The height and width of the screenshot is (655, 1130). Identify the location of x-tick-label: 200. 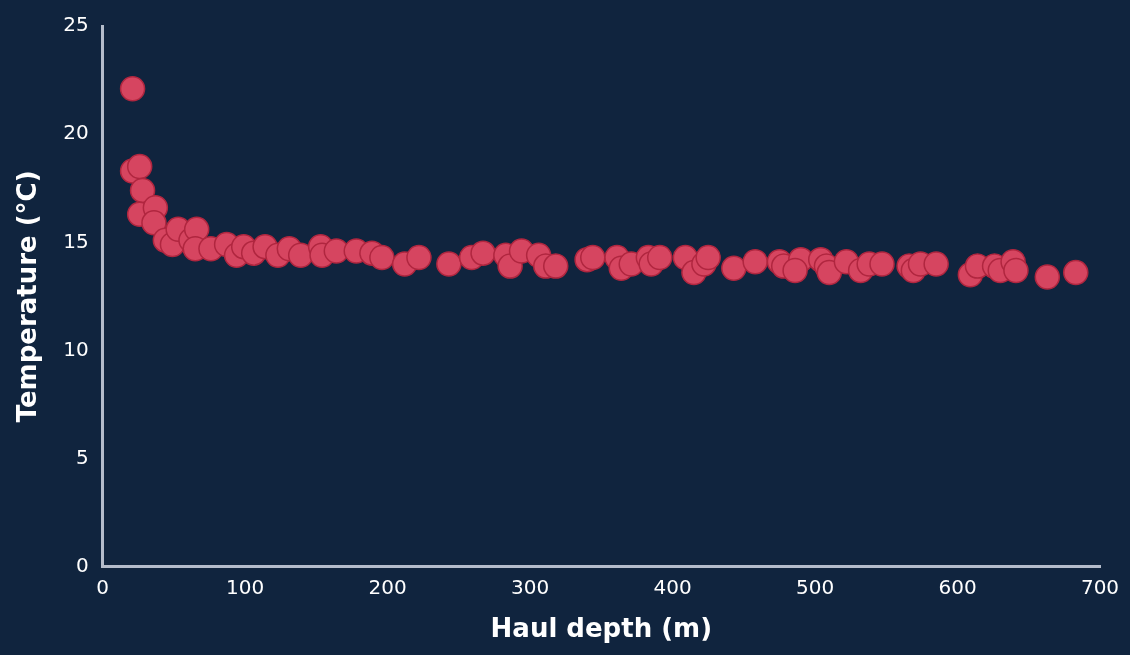
(387, 587).